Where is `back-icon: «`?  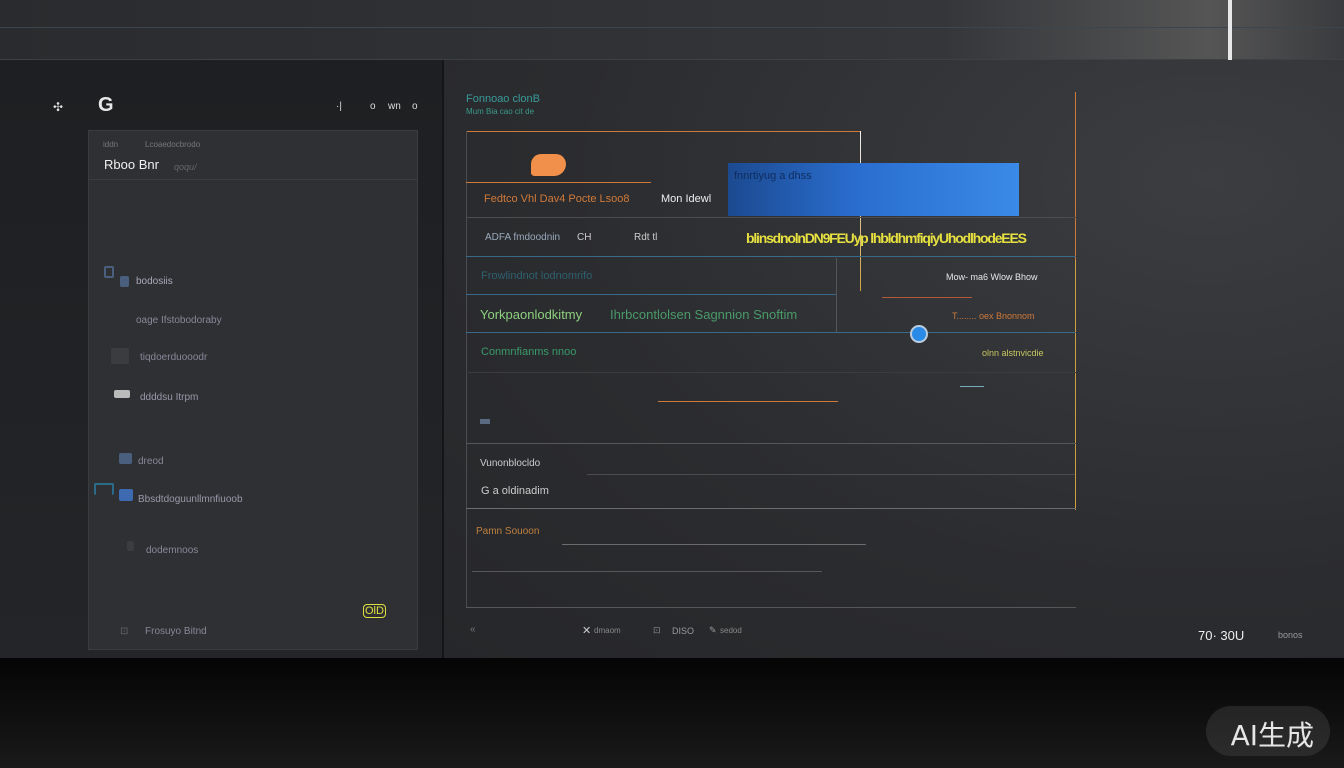
back-icon: « is located at coordinates (473, 629).